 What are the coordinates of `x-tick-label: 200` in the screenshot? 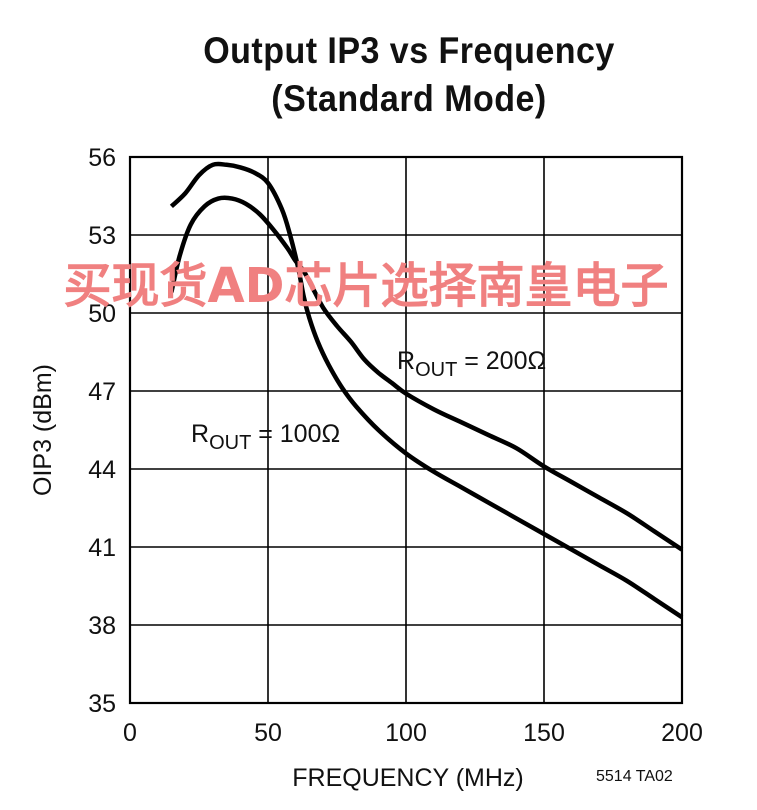 It's located at (682, 733).